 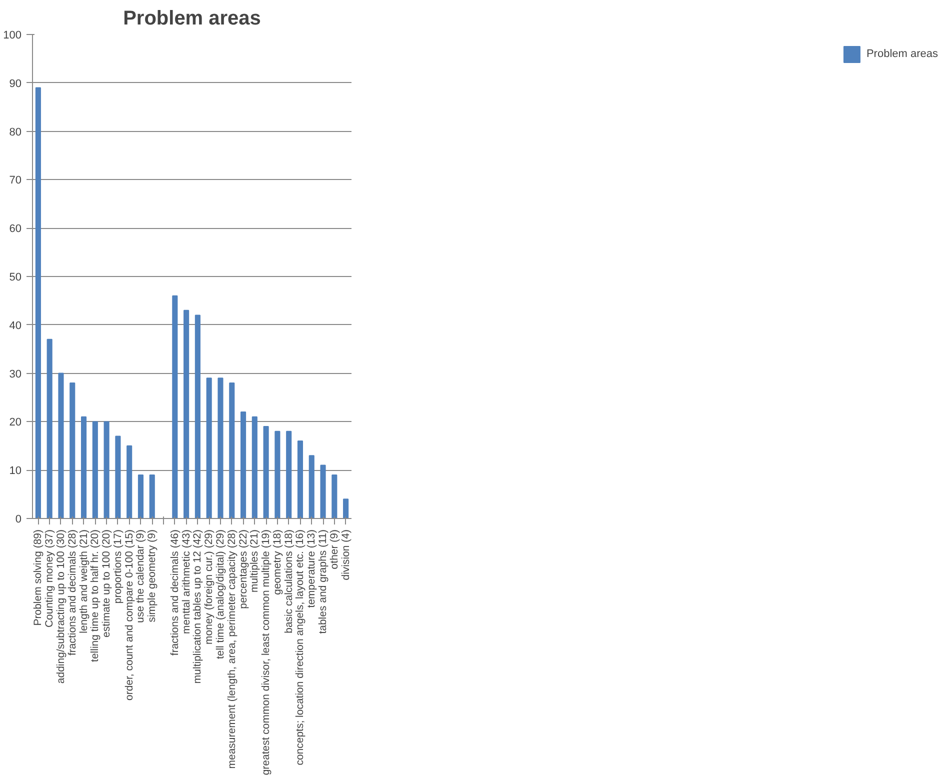 I want to click on x-tick-label: multiples (21), so click(x=254, y=561).